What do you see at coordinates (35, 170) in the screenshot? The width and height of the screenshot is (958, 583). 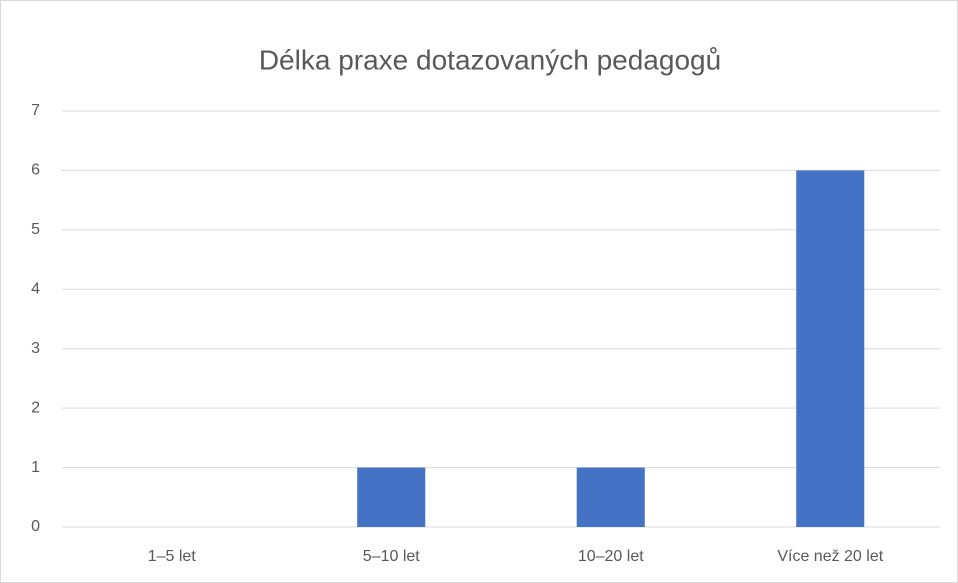 I see `y-tick-label: 6` at bounding box center [35, 170].